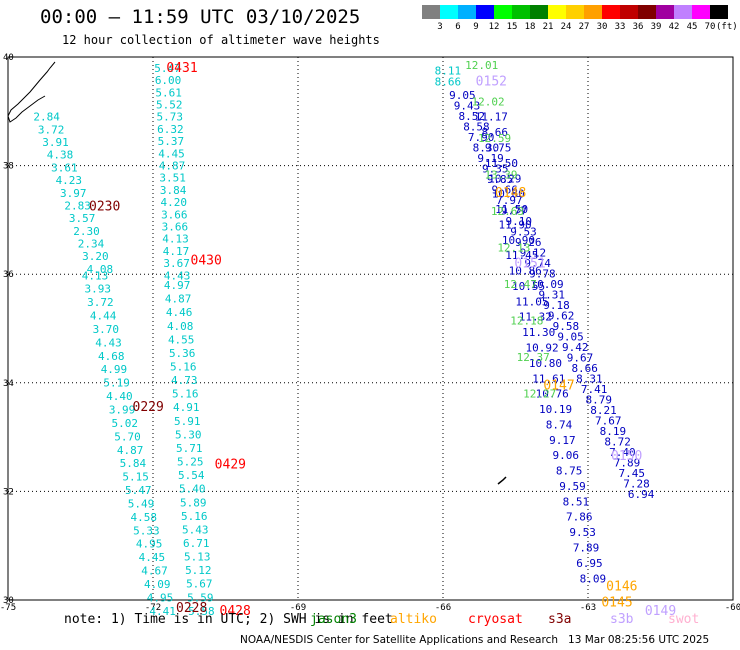  I want to click on wave-height-value: 5.73, so click(170, 117).